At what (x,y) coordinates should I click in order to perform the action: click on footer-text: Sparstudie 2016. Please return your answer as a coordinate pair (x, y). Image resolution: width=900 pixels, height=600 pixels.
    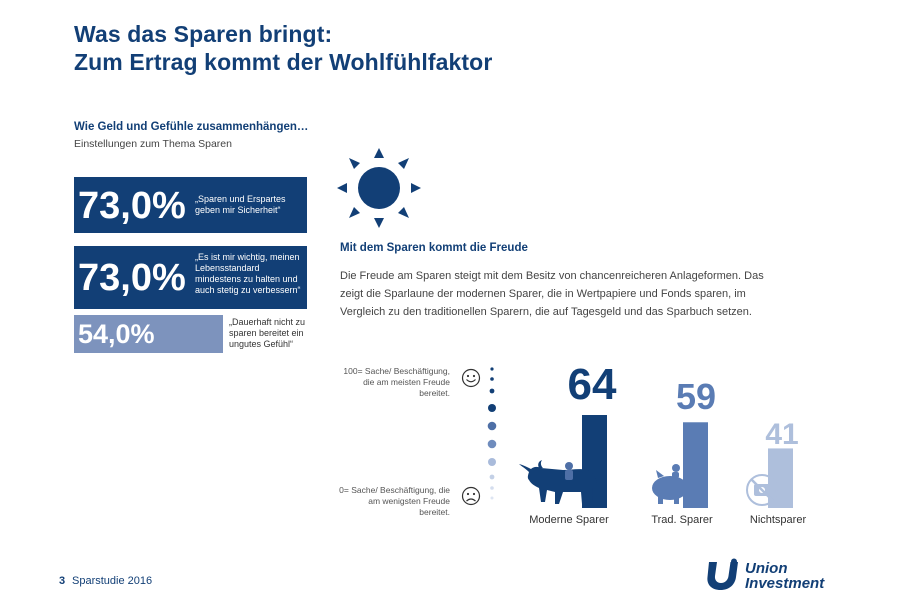
    Looking at the image, I should click on (112, 581).